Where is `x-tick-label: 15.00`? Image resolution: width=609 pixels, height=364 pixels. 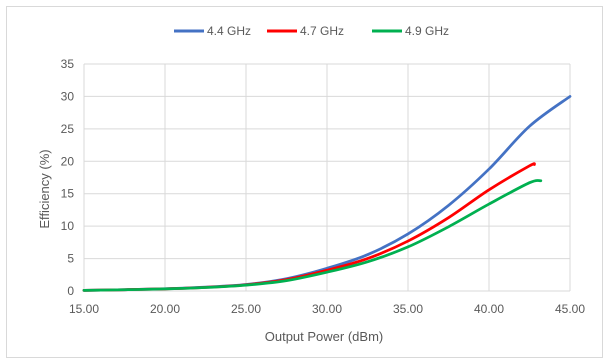 x-tick-label: 15.00 is located at coordinates (84, 309).